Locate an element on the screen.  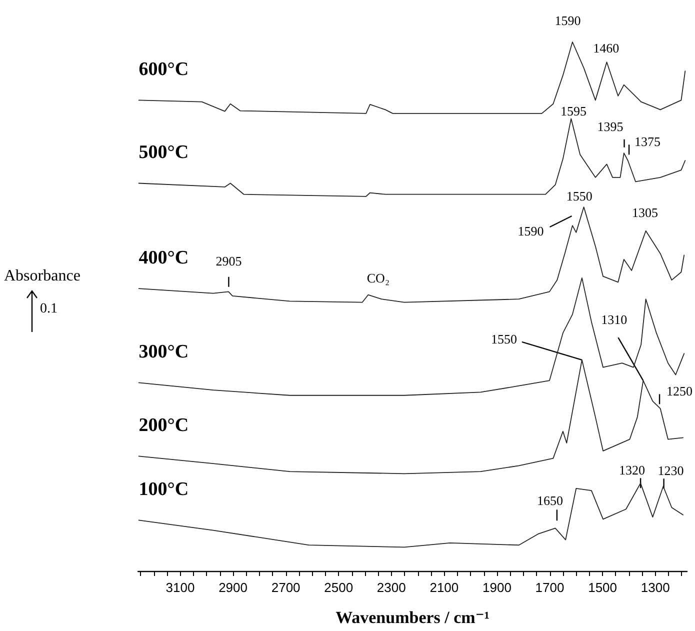
annotation: 1375 is located at coordinates (647, 142).